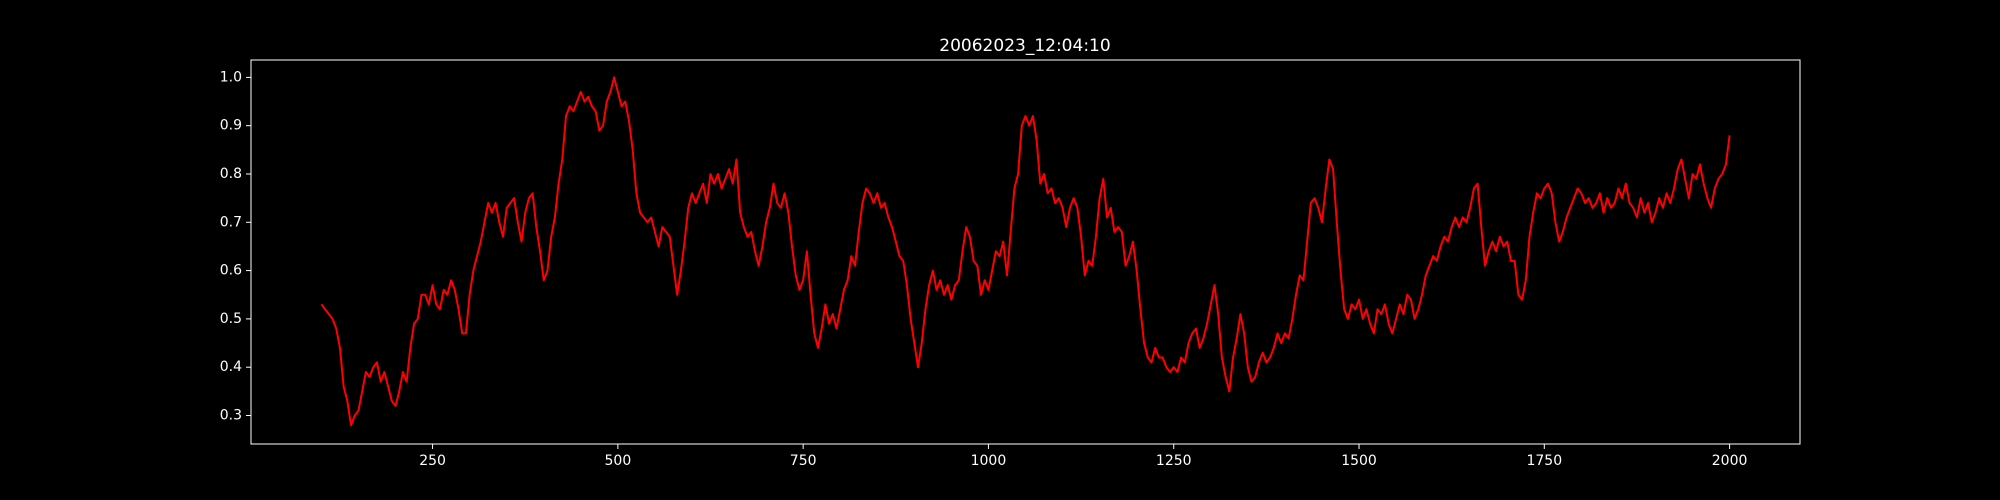 Image resolution: width=2000 pixels, height=500 pixels. I want to click on x-tick-label: 2000, so click(1730, 461).